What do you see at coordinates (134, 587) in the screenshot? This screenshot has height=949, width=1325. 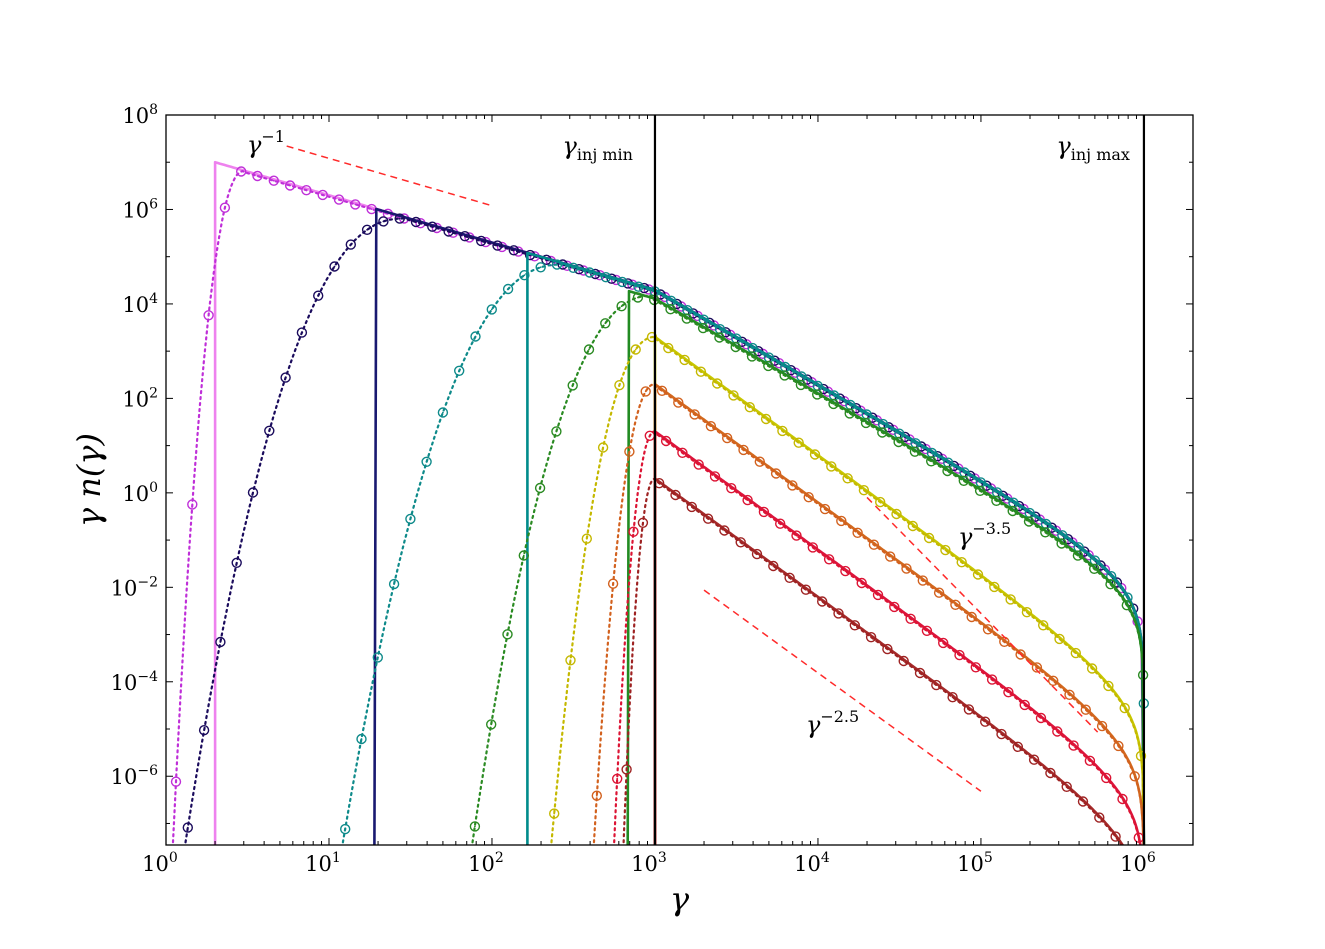 I see `y-tick-label: 10⁻²` at bounding box center [134, 587].